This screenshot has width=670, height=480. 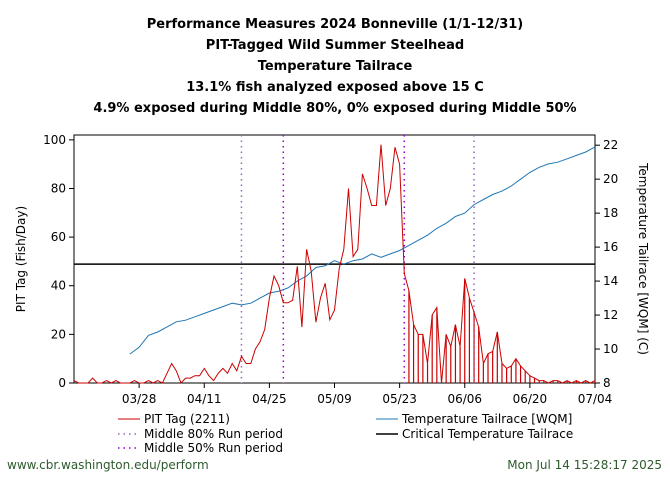 What do you see at coordinates (502, 330) in the screenshot?
I see `pit-hatch-layer` at bounding box center [502, 330].